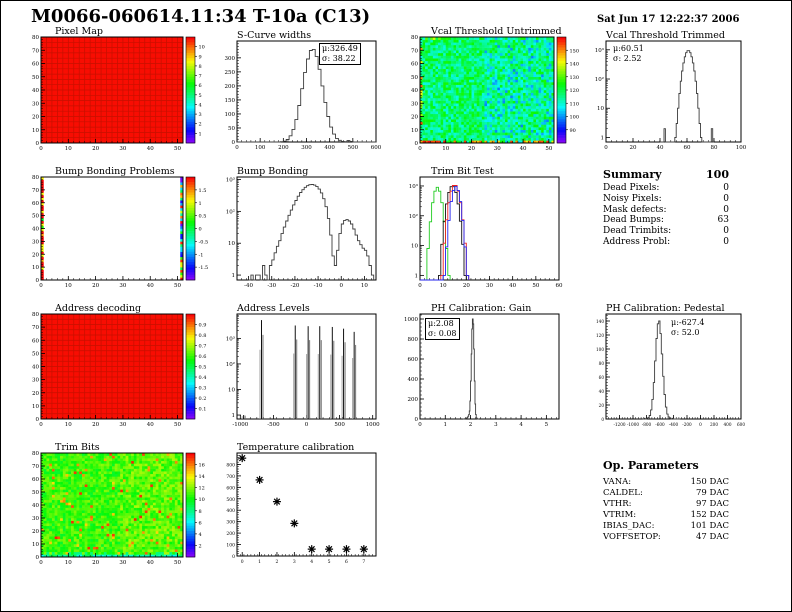 The height and width of the screenshot is (612, 792). I want to click on summary-label: Dead Pixels:, so click(631, 188).